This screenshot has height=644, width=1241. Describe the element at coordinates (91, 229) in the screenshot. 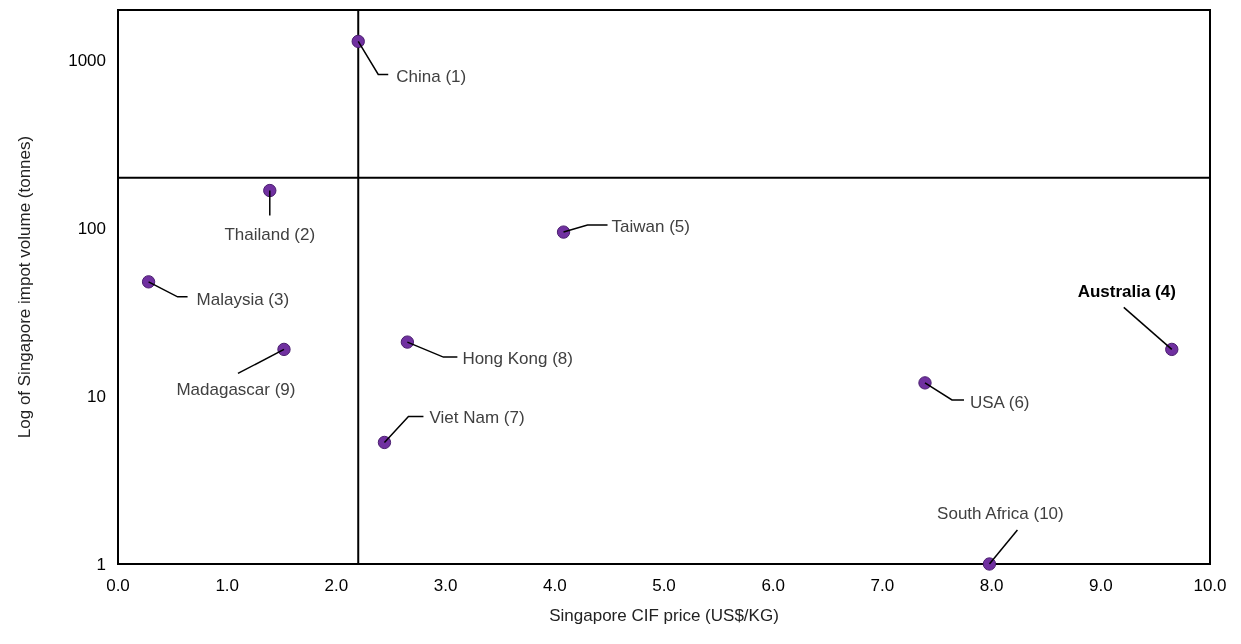

I see `y-tick-label: 100` at that location.